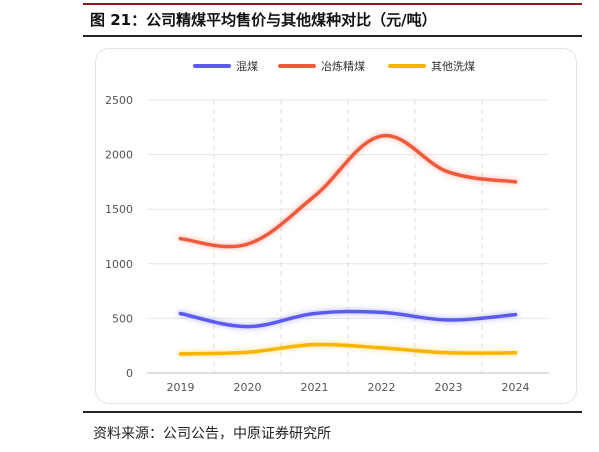  I want to click on top-rule, so click(332, 4).